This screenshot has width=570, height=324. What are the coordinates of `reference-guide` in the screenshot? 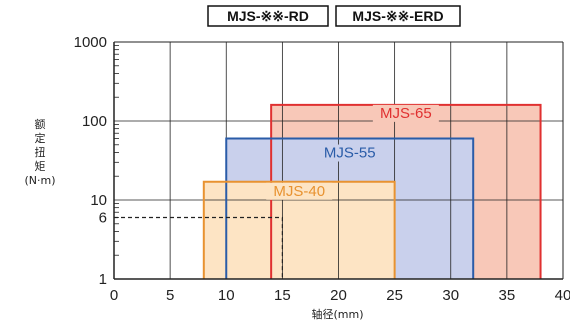 It's located at (198, 247).